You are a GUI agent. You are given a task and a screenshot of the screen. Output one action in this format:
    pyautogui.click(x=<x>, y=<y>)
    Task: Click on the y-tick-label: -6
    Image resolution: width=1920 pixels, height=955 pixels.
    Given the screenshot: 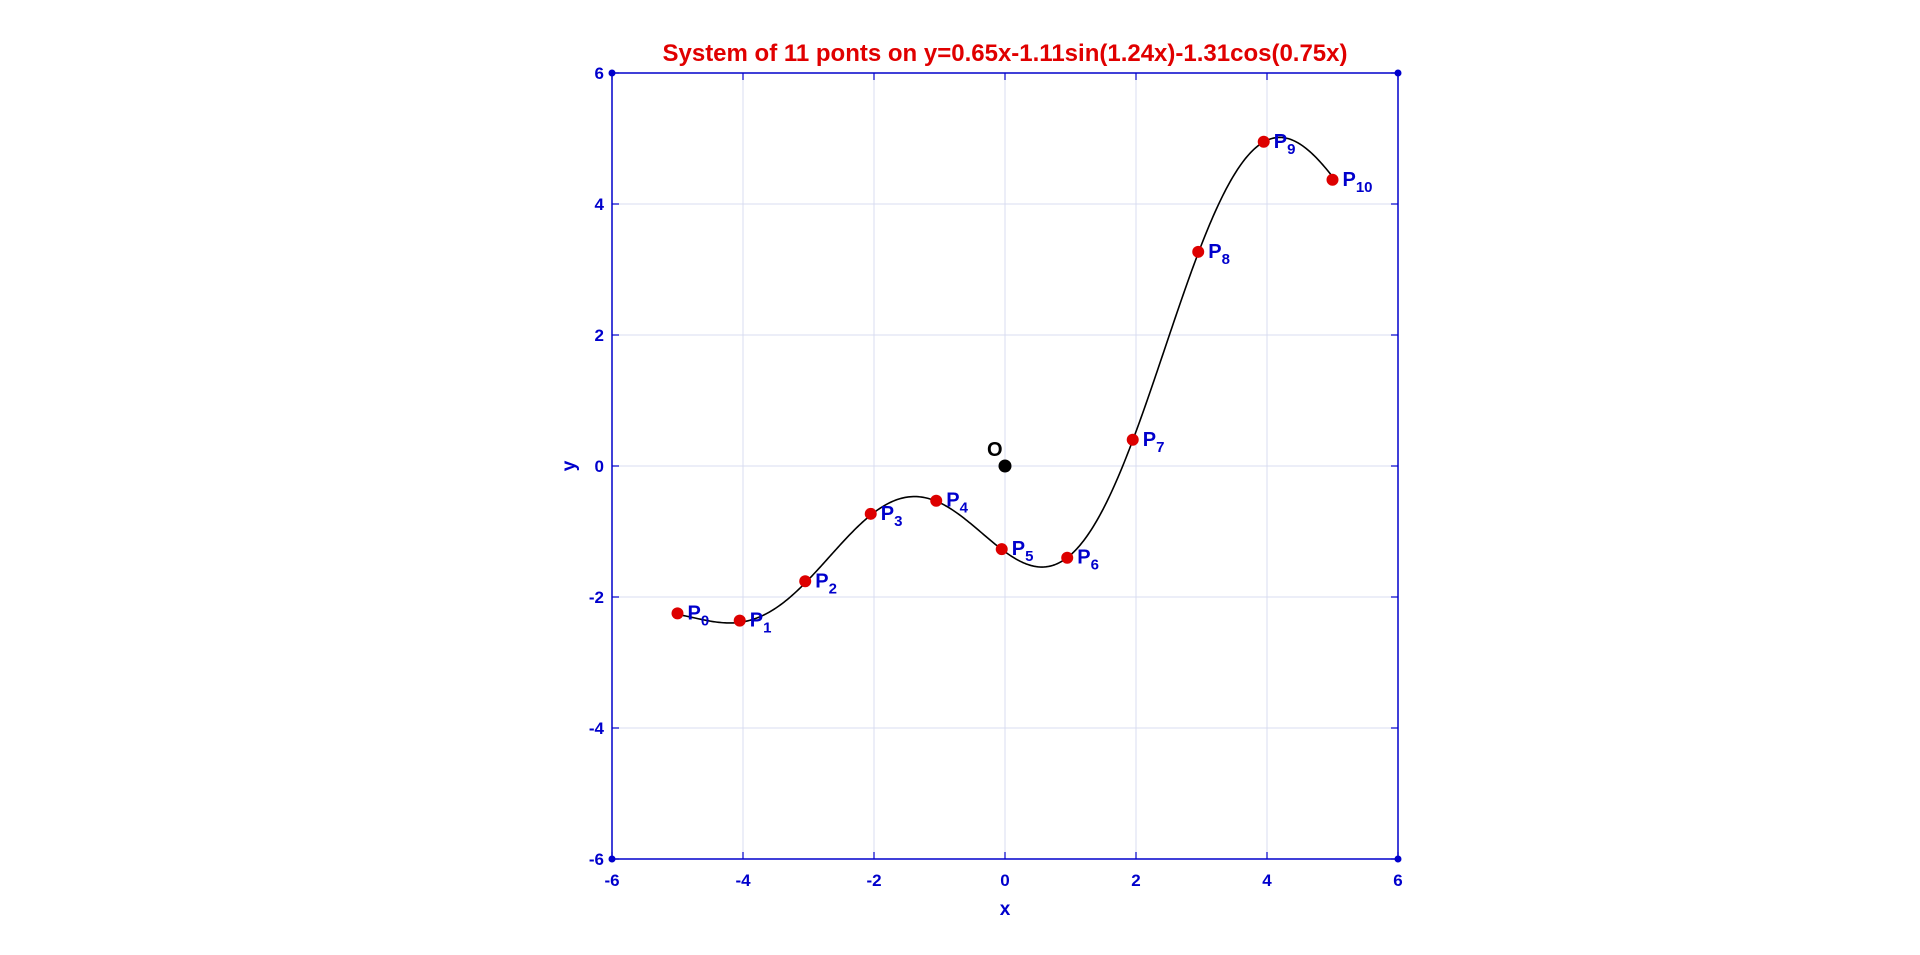 What is the action you would take?
    pyautogui.click(x=596, y=859)
    